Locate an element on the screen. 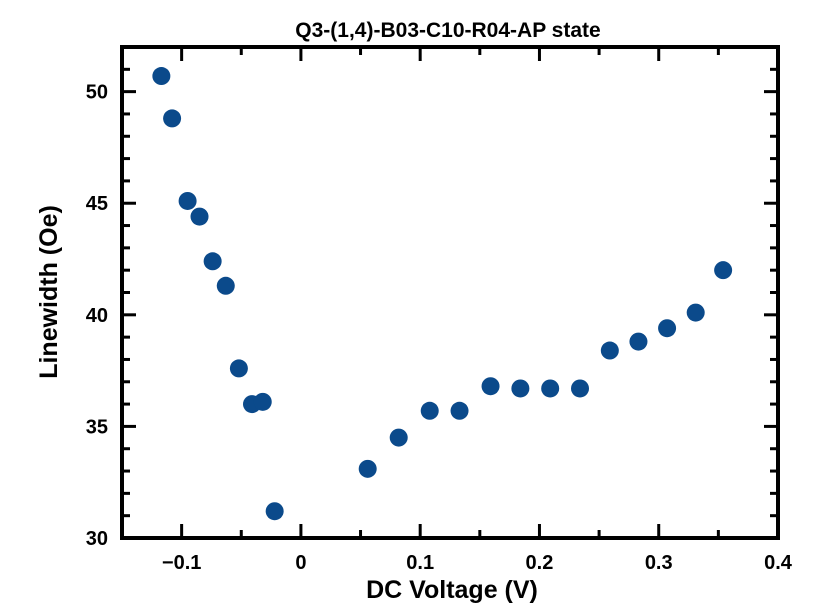 The image size is (816, 612). x-tick-label: 0.1 is located at coordinates (420, 563).